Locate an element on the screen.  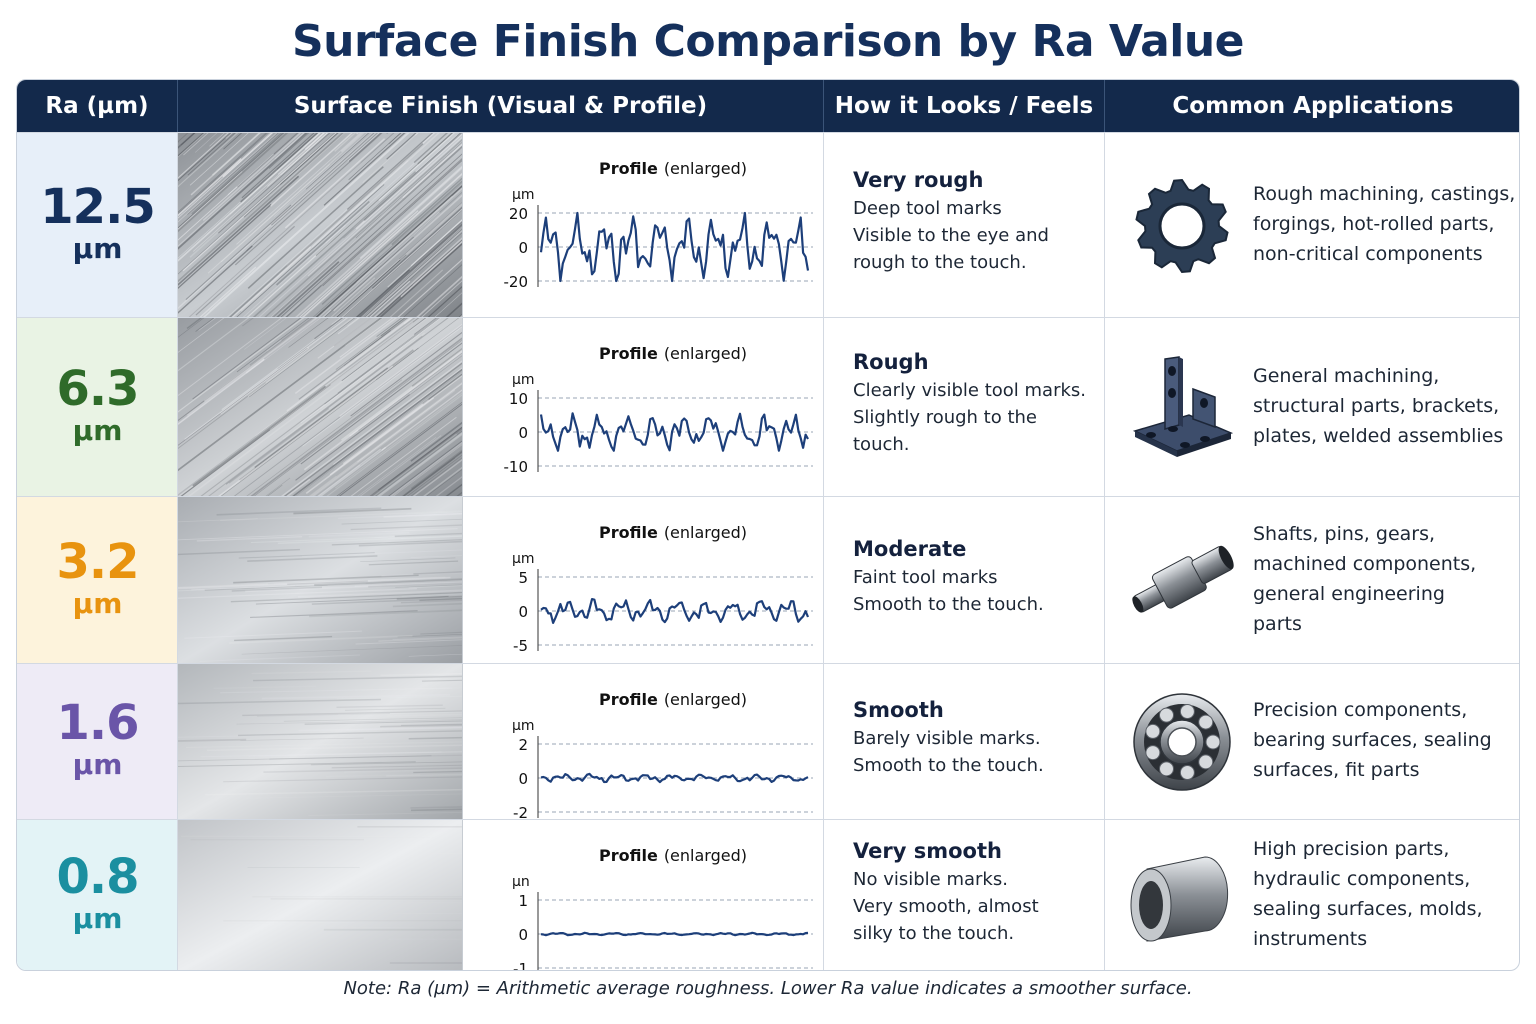
look-description: Deep tool marks is located at coordinates (927, 208).